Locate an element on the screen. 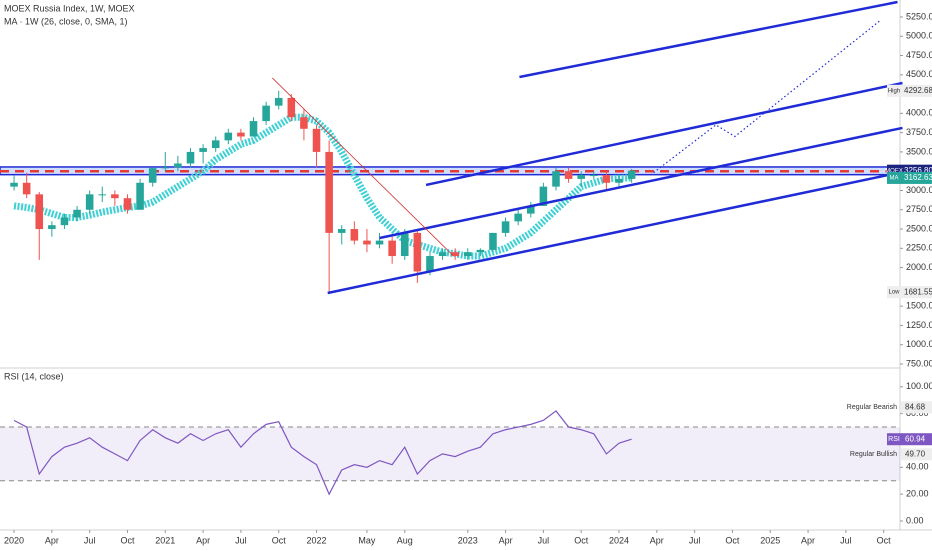 This screenshot has width=932, height=550. rsi-tag-name: Regular Bullish is located at coordinates (873, 454).